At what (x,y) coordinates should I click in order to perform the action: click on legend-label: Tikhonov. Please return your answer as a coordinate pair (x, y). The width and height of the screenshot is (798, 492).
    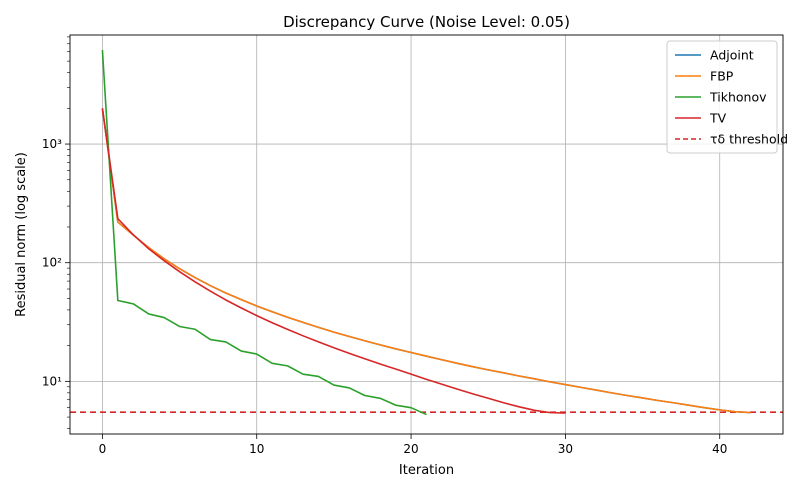
    Looking at the image, I should click on (738, 97).